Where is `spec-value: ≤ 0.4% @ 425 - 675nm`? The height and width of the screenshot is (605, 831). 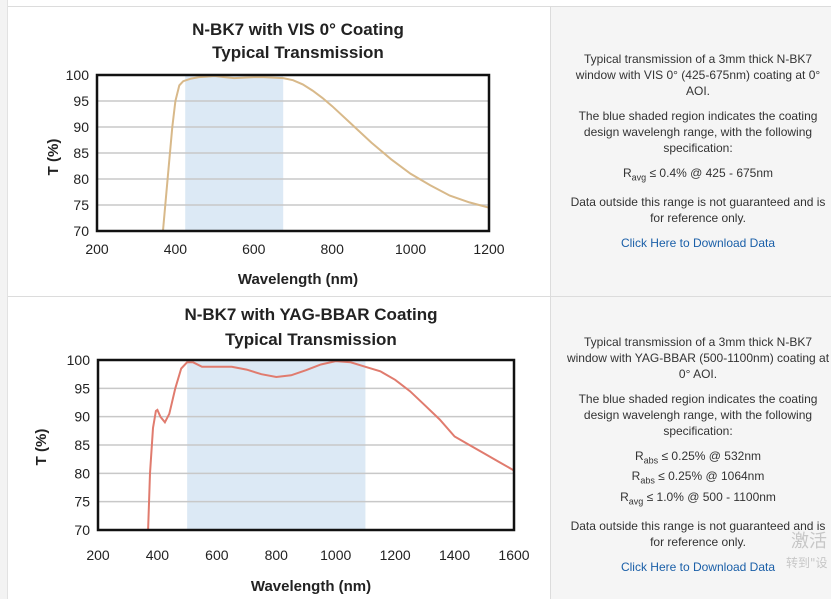
spec-value: ≤ 0.4% @ 425 - 675nm is located at coordinates (711, 173).